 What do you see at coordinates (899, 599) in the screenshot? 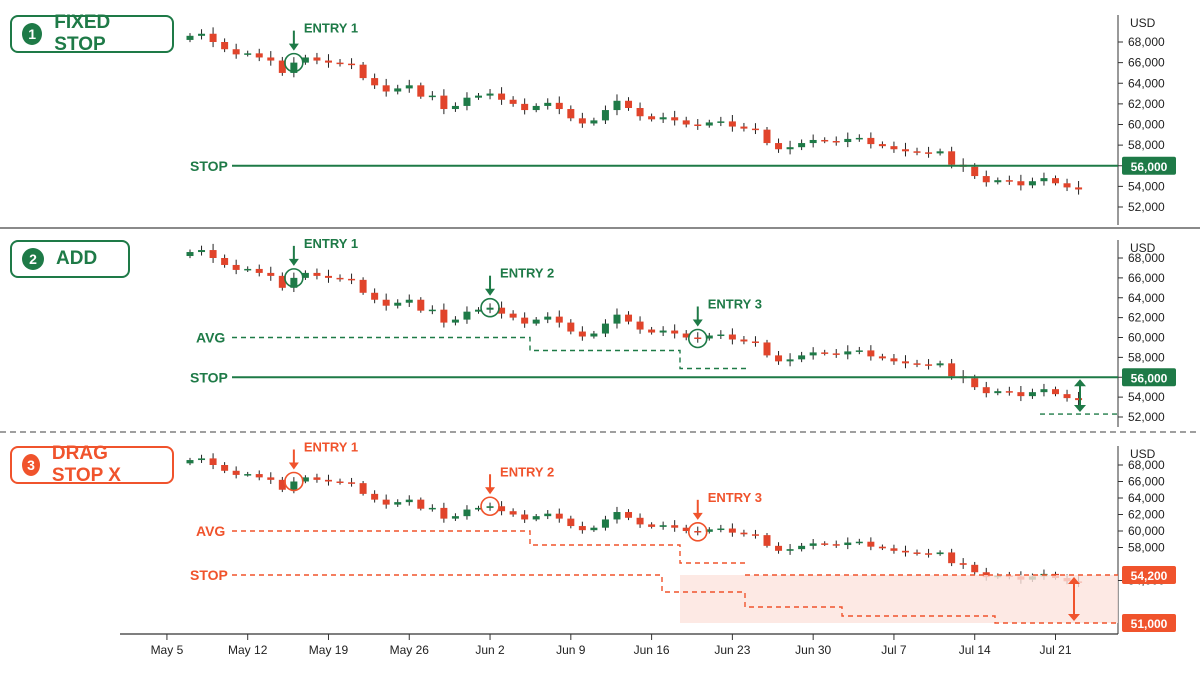
I see `drag-zone` at bounding box center [899, 599].